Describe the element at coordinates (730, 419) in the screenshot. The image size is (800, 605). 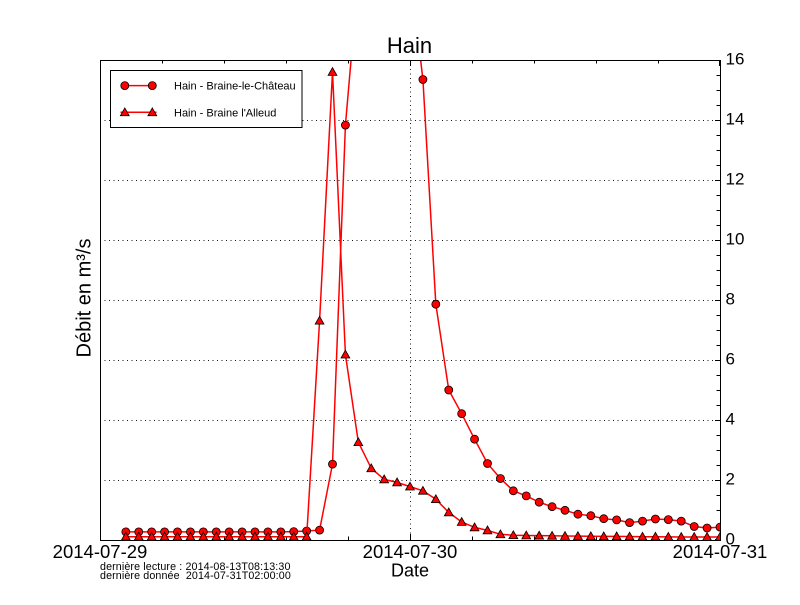
I see `svg-text: 4` at that location.